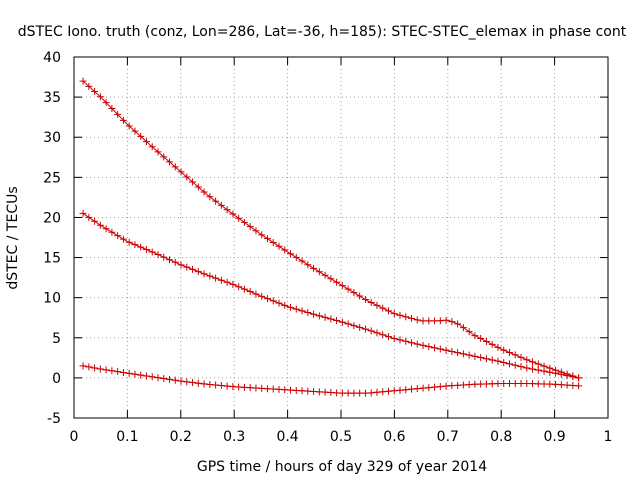  What do you see at coordinates (234, 437) in the screenshot?
I see `x-tick-label: 0.3` at bounding box center [234, 437].